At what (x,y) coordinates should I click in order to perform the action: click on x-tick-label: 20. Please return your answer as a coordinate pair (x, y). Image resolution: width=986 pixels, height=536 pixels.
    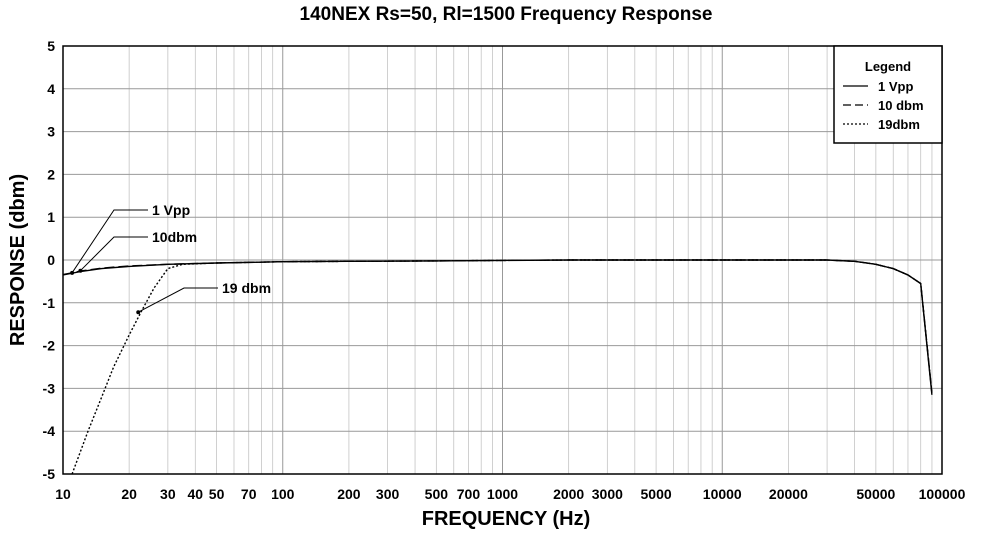
    Looking at the image, I should click on (129, 494).